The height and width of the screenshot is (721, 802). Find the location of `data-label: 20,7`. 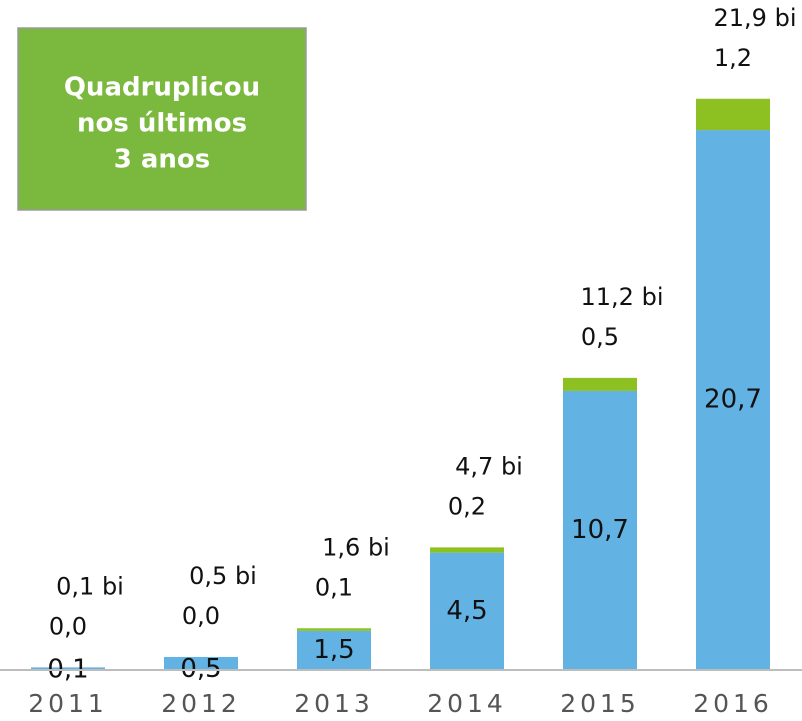

data-label: 20,7 is located at coordinates (733, 400).